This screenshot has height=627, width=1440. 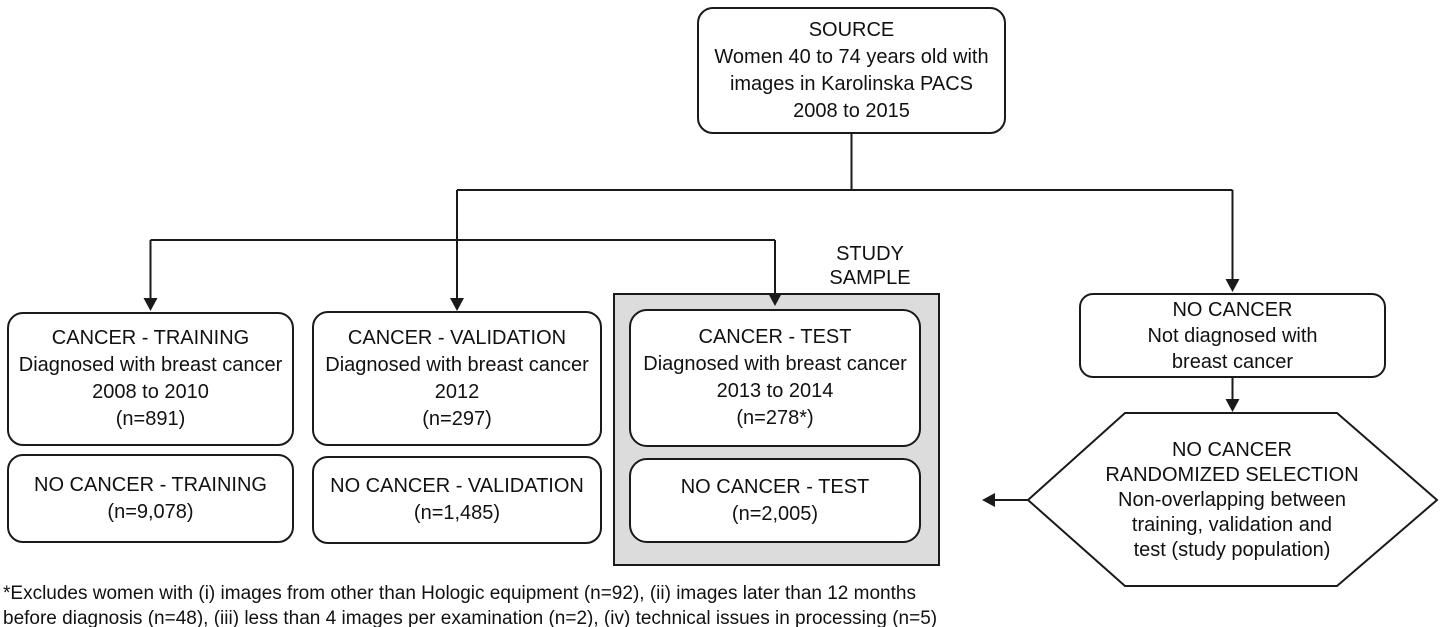 I want to click on no-cancer-line: Not diagnosed with, so click(x=1232, y=335).